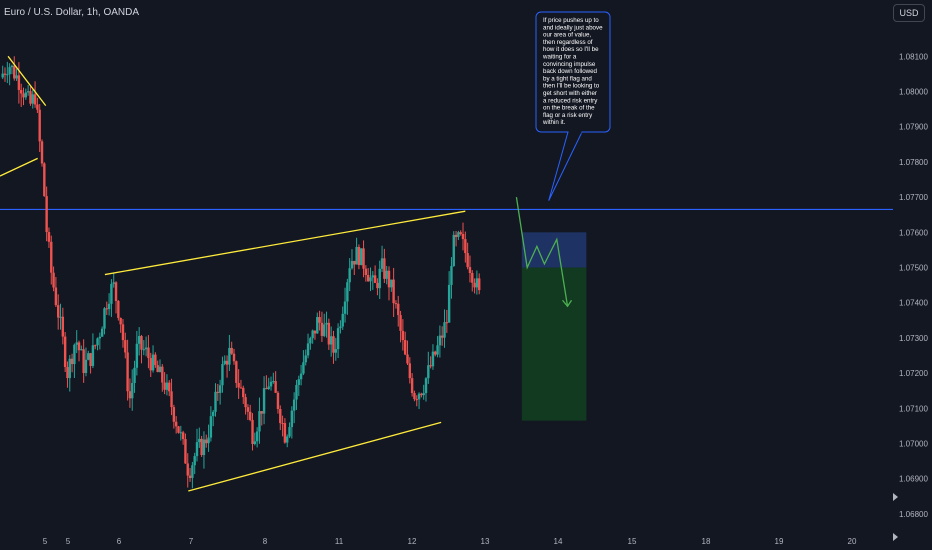 Image resolution: width=932 pixels, height=550 pixels. I want to click on note-line: get short with either, so click(570, 93).